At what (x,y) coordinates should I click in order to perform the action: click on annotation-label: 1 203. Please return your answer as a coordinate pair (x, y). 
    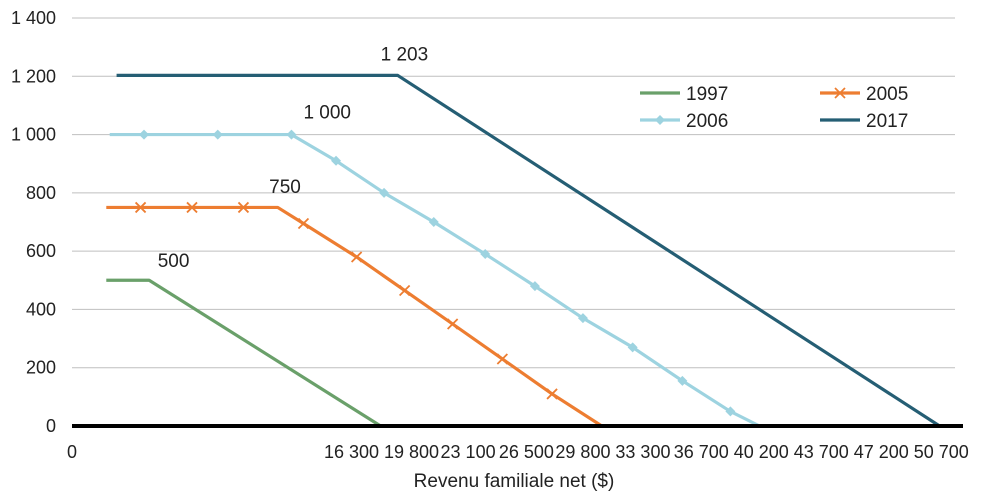
    Looking at the image, I should click on (405, 54).